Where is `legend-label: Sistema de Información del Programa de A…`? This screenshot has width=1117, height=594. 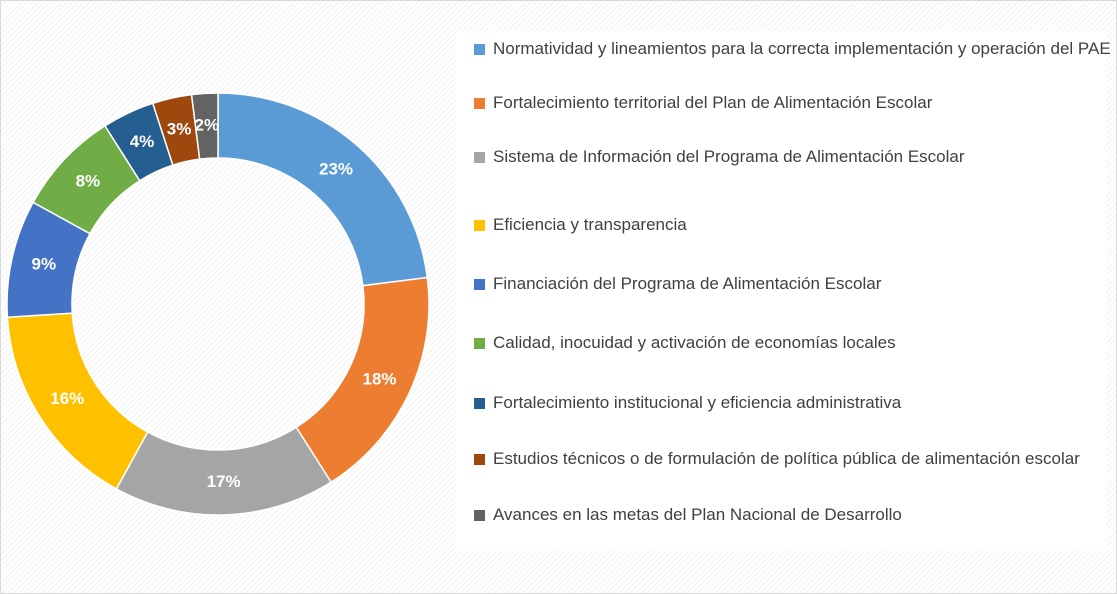
legend-label: Sistema de Información del Programa de A… is located at coordinates (729, 156).